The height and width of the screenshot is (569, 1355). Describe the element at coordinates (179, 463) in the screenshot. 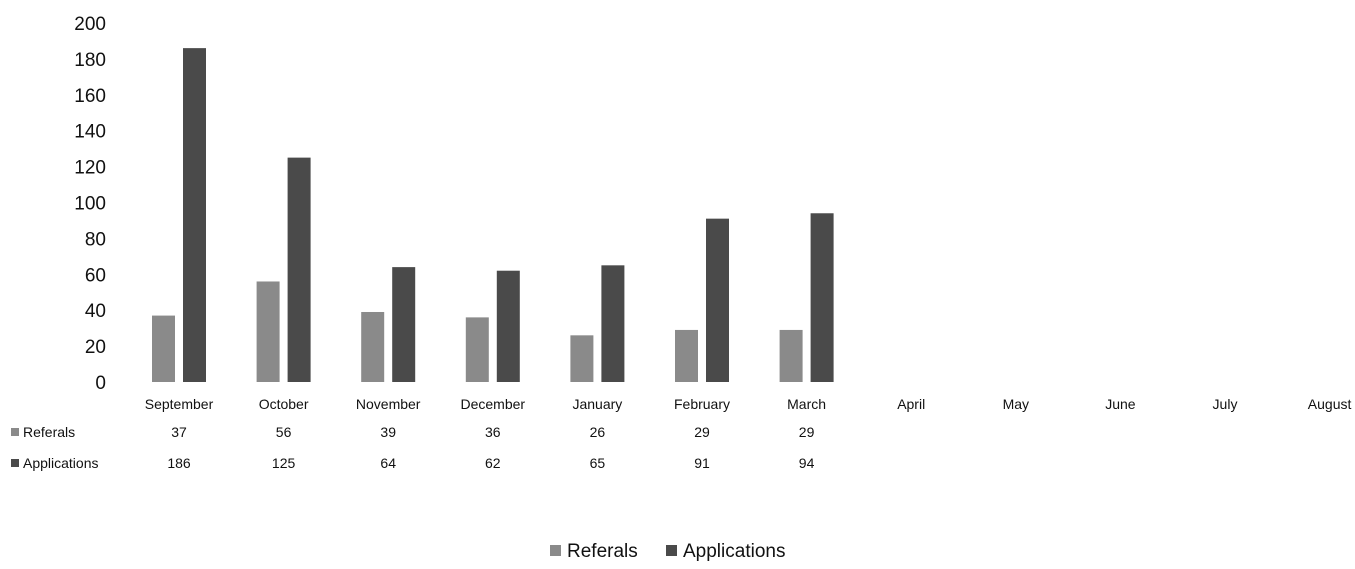

I see `table-cell: 186` at that location.